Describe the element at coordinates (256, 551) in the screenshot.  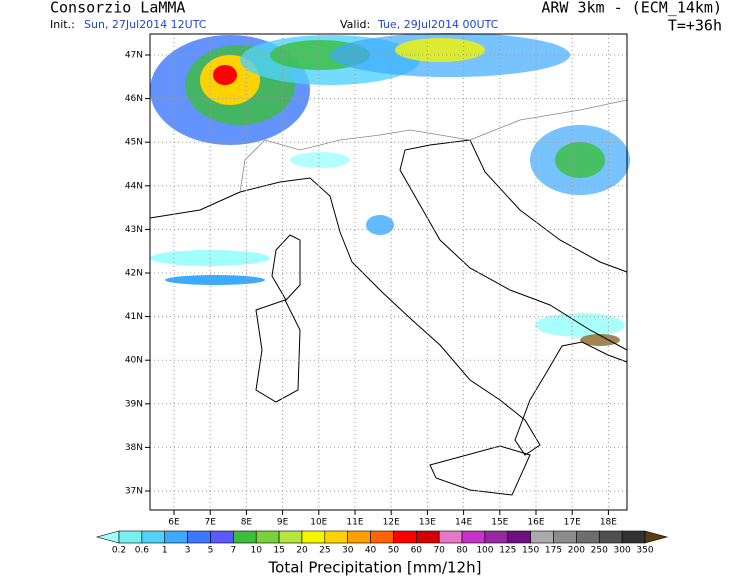
I see `colorbar-label: 10` at that location.